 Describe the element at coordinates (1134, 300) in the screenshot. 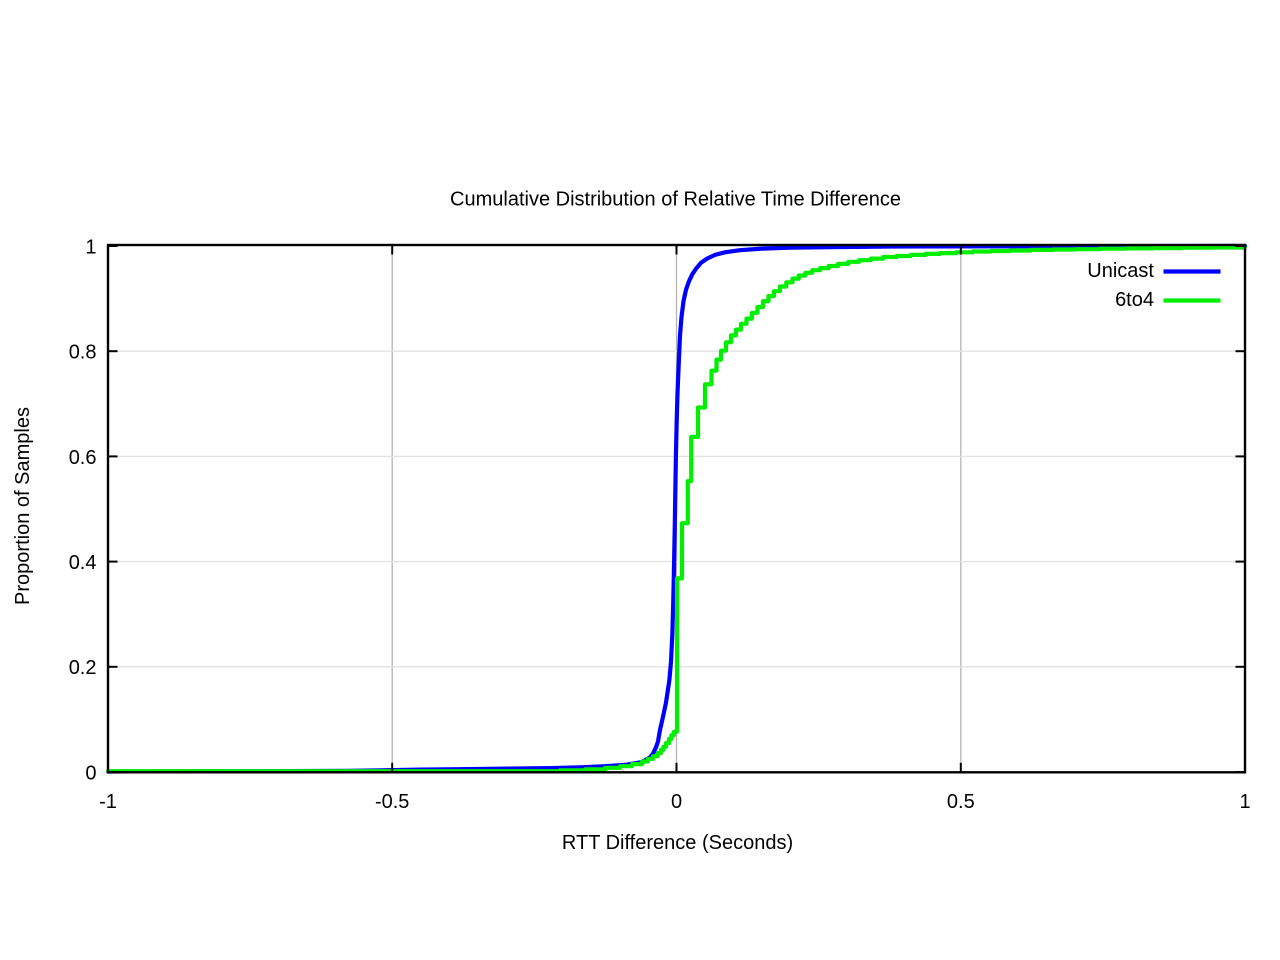

I see `svg-text: 6to4` at that location.